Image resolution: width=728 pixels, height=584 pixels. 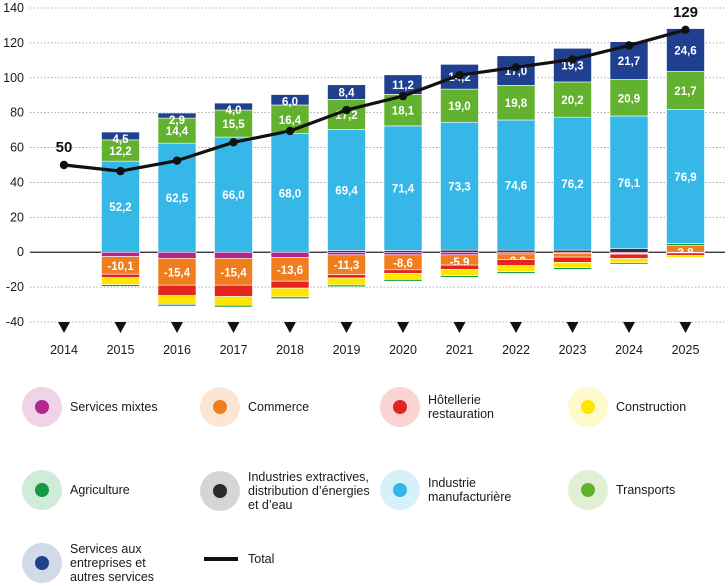 What do you see at coordinates (347, 266) in the screenshot?
I see `data-label-commerce: -11,3` at bounding box center [347, 266].